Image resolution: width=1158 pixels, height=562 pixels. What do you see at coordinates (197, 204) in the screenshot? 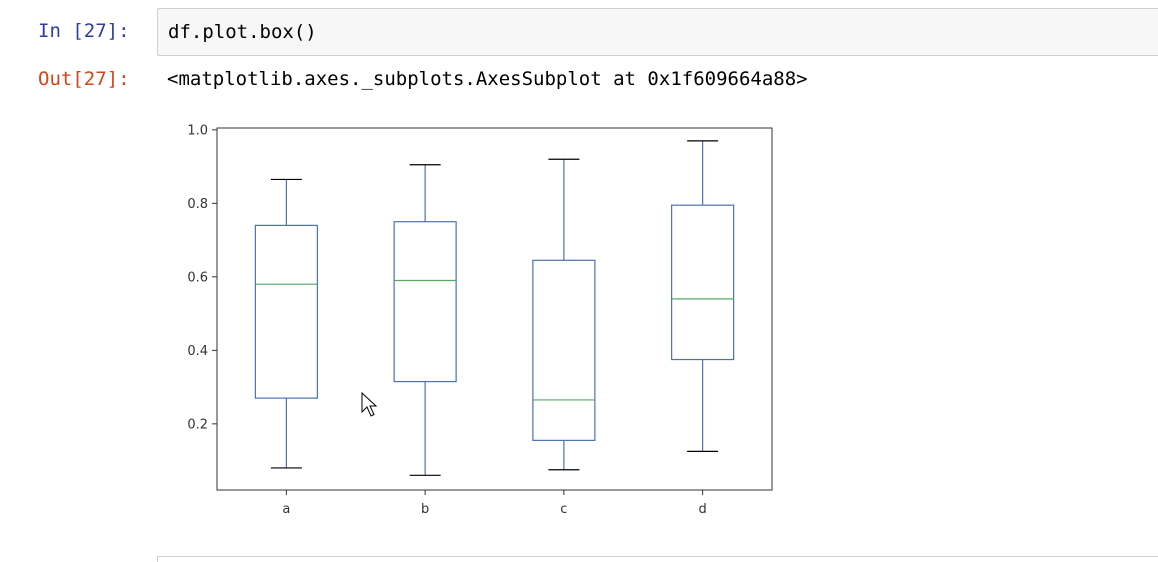
I see `y-tick-label: 0.8` at bounding box center [197, 204].